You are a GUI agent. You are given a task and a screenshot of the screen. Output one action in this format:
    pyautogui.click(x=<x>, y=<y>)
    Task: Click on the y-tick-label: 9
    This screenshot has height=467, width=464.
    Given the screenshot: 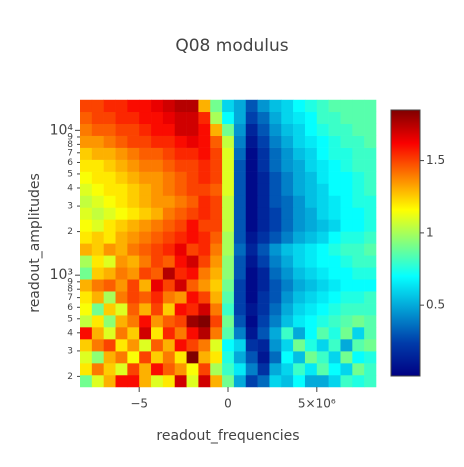 What is the action you would take?
    pyautogui.click(x=70, y=137)
    